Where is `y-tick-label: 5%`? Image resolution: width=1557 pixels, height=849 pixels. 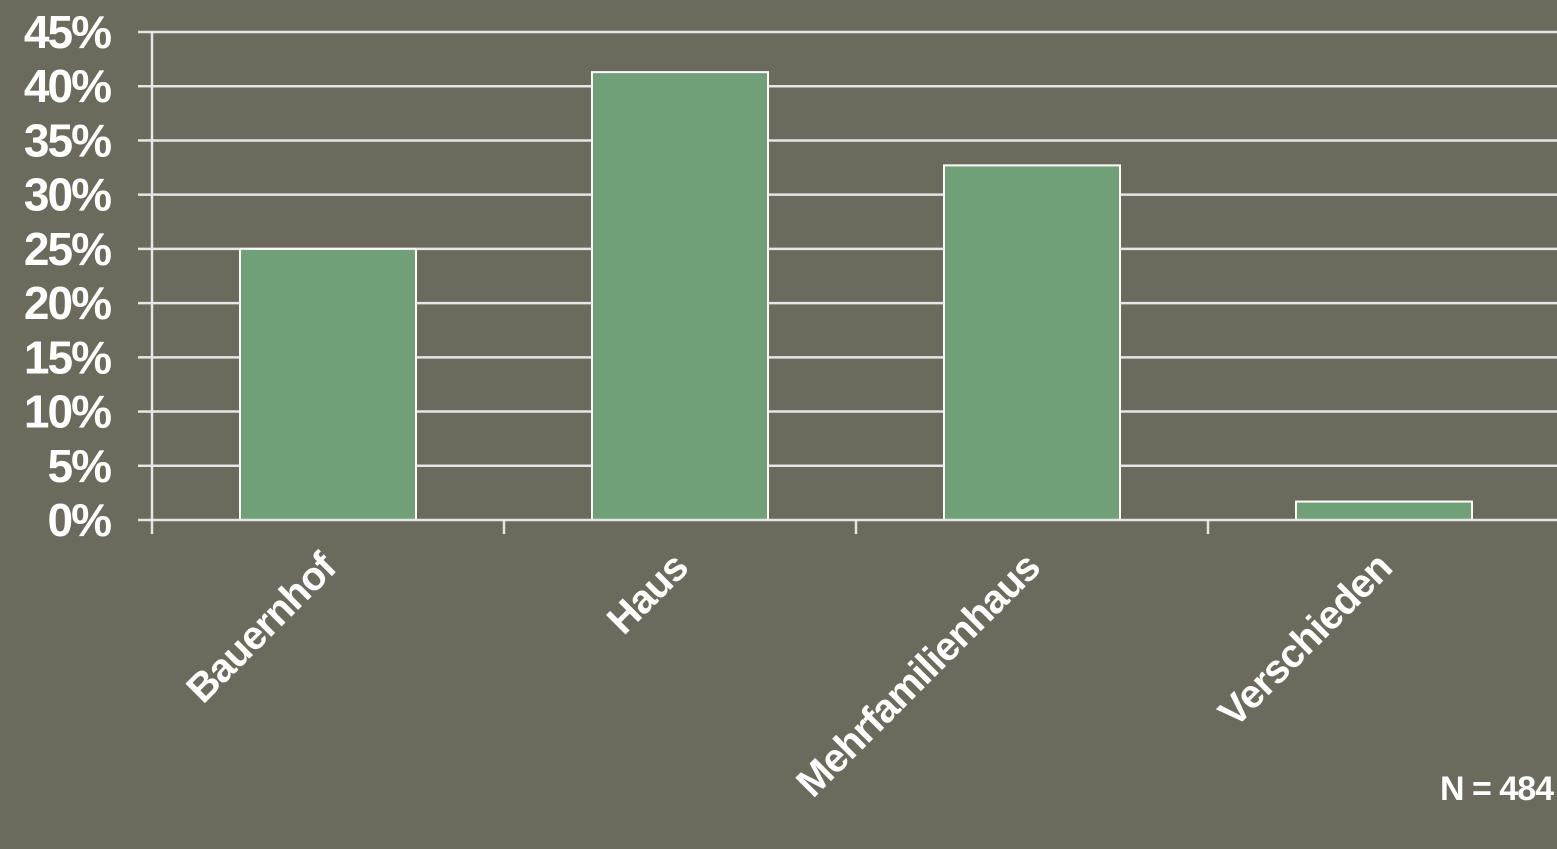
y-tick-label: 5% is located at coordinates (80, 466).